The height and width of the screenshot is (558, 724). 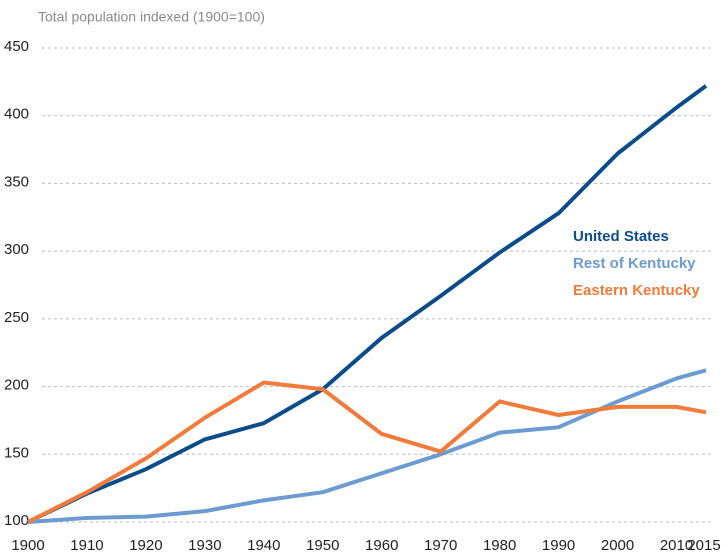 What do you see at coordinates (151, 17) in the screenshot?
I see `chart-title: Total population indexed (1900=100)` at bounding box center [151, 17].